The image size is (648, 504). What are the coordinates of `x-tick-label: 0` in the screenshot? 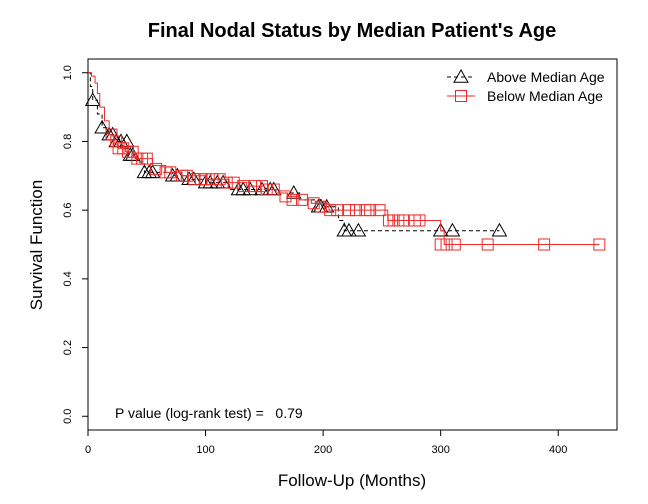 It's located at (88, 450).